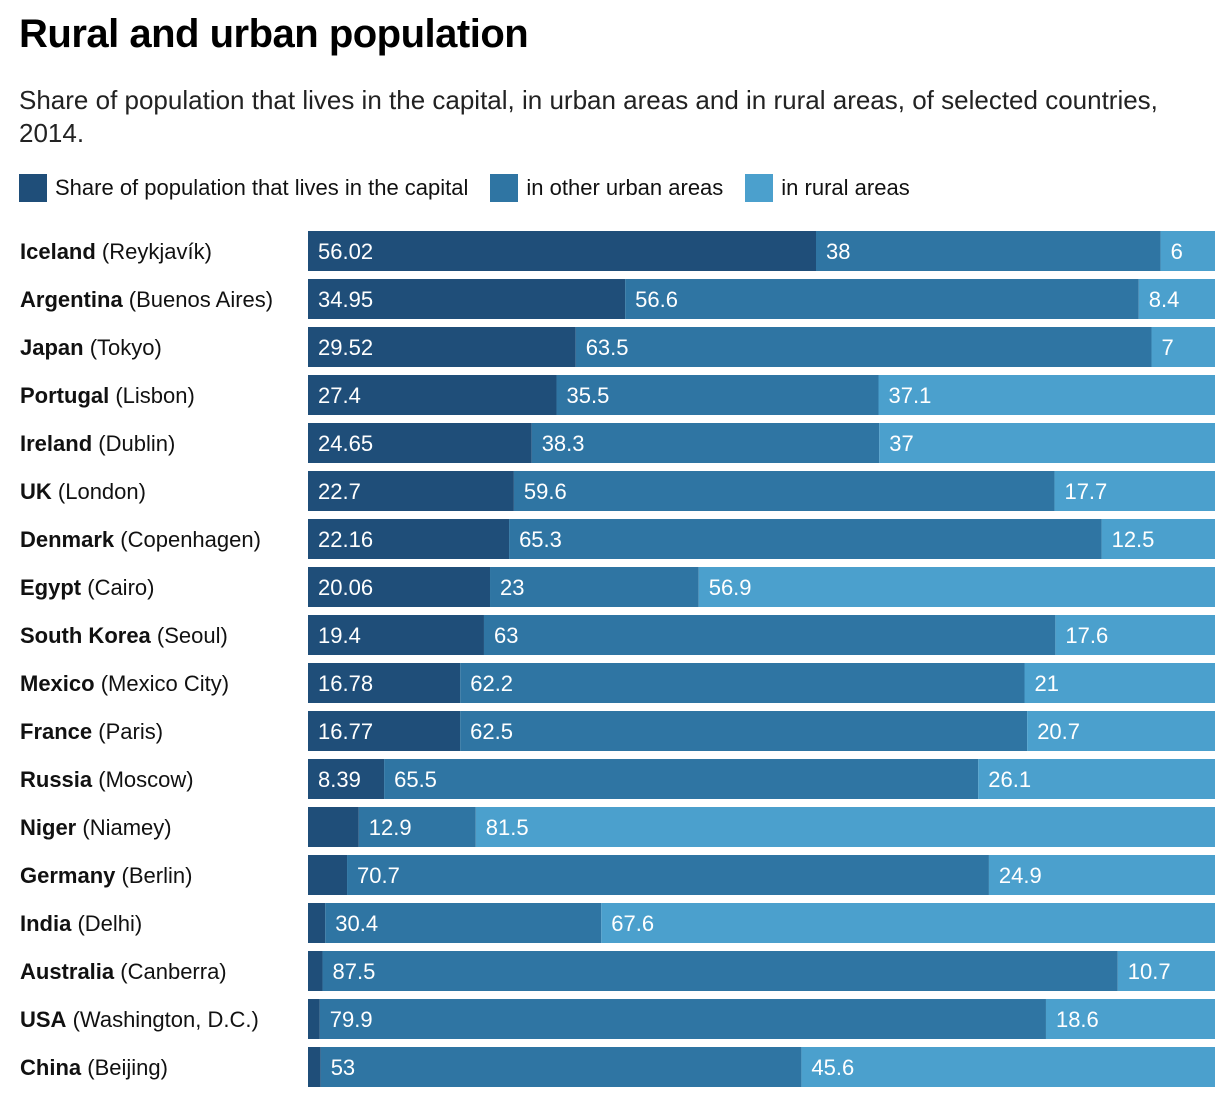 The image size is (1226, 1120). Describe the element at coordinates (339, 395) in the screenshot. I see `value-label-capital-3: 27.4` at that location.